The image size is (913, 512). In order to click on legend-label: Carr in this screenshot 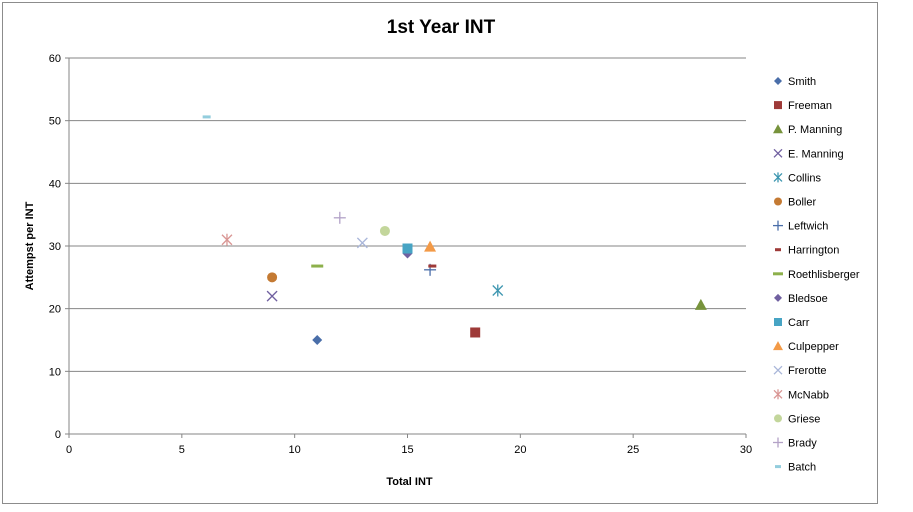, I will do `click(799, 323)`.